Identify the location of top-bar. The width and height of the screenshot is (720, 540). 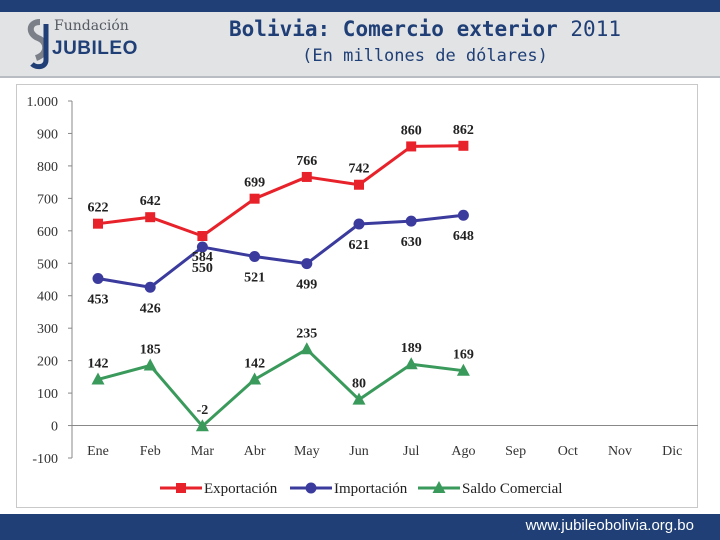
(360, 6).